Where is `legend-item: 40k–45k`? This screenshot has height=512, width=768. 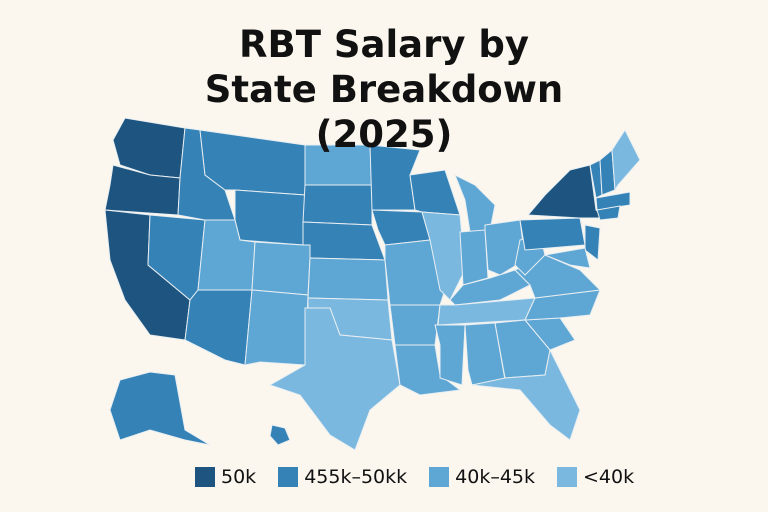
legend-item: 40k–45k is located at coordinates (482, 477).